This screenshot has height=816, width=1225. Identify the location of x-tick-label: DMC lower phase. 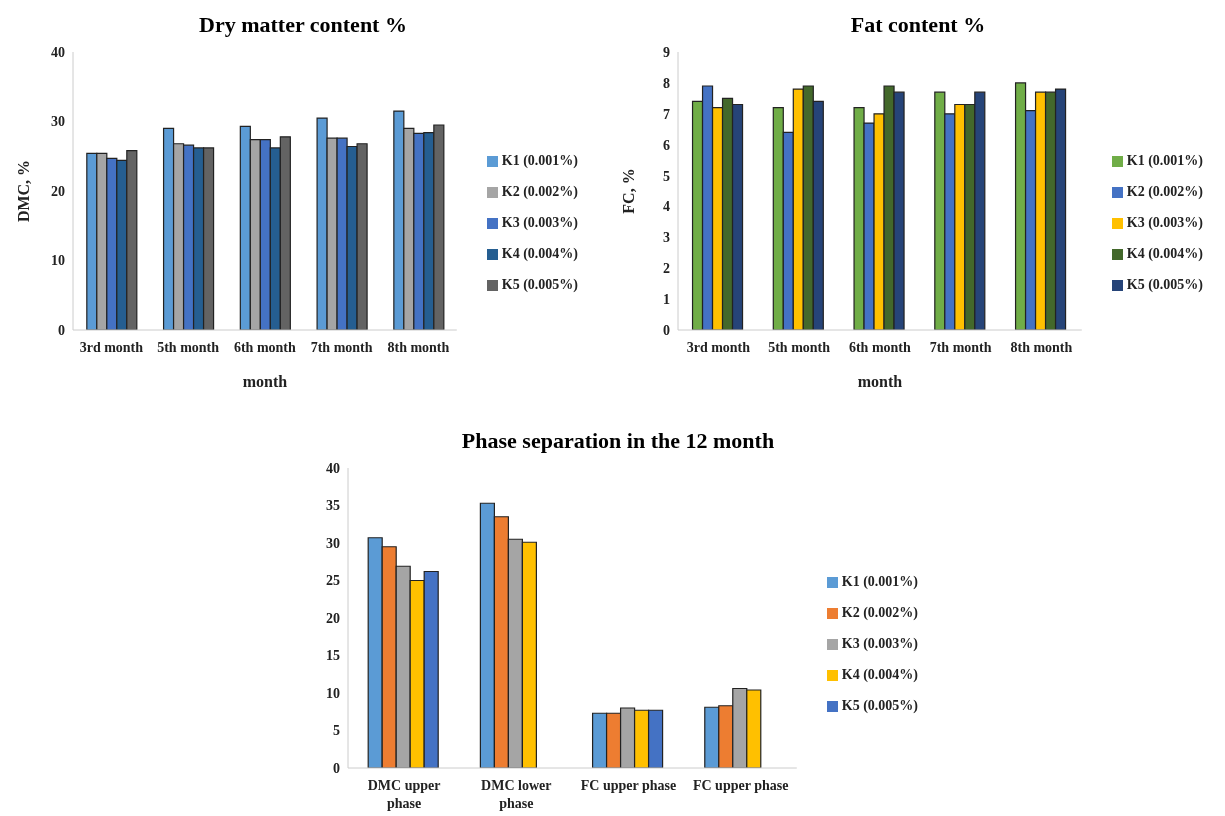
(516, 794).